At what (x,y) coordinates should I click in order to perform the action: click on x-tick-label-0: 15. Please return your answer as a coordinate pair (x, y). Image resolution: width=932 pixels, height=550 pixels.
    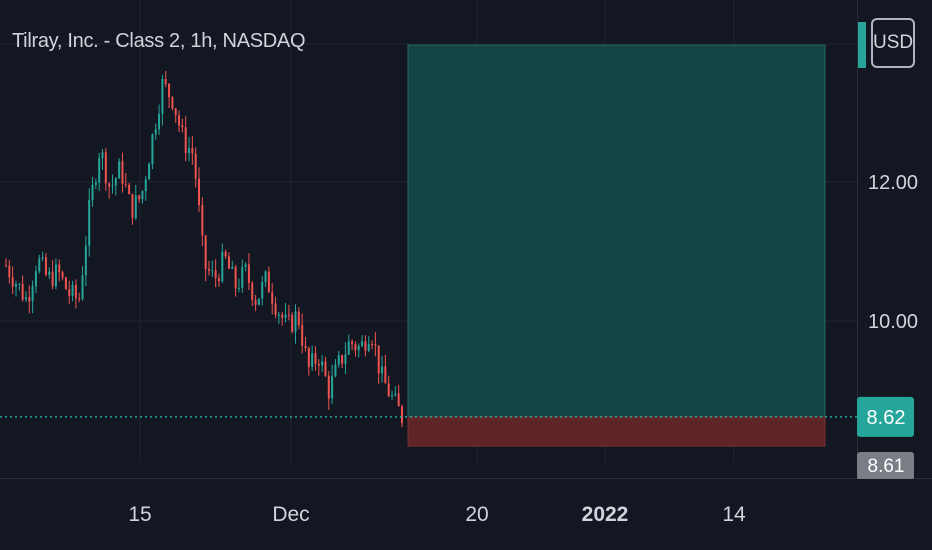
    Looking at the image, I should click on (139, 514).